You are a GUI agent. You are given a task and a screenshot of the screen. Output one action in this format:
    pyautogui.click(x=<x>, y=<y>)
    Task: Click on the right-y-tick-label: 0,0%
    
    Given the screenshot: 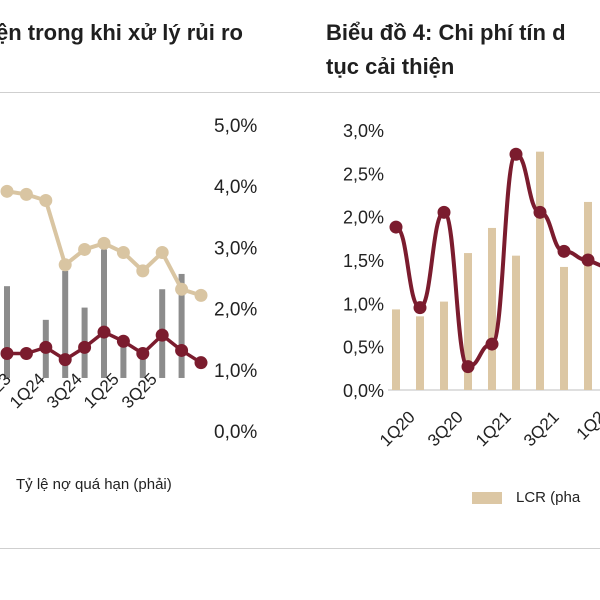 What is the action you would take?
    pyautogui.click(x=363, y=391)
    